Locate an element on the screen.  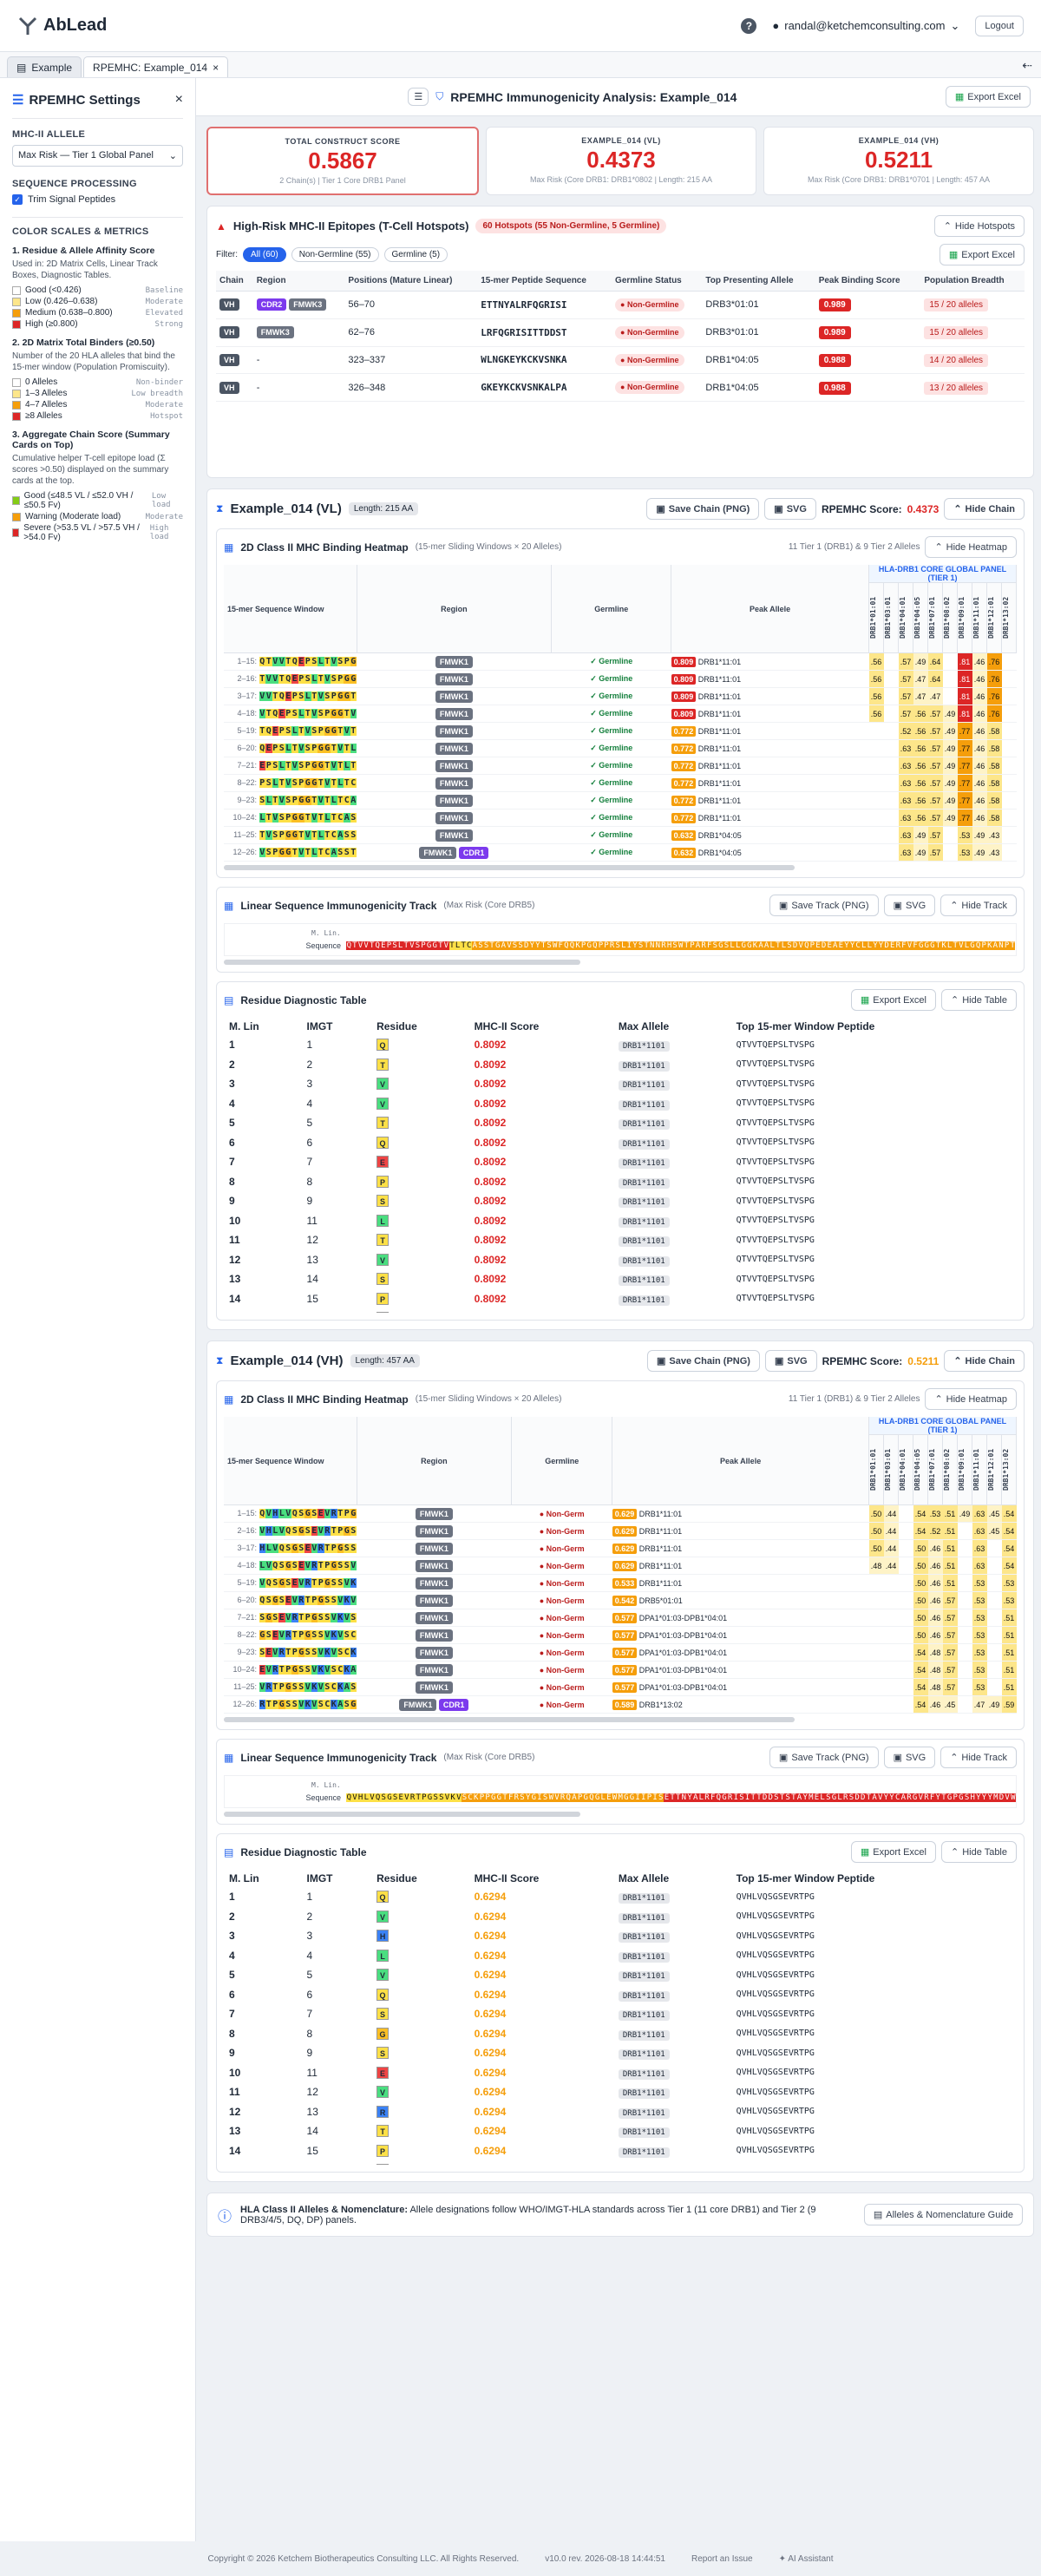
table-row: 12 13 V 0.8092 DRB1*1101 QTVVTQEPSLTVSPG is located at coordinates (620, 1260).